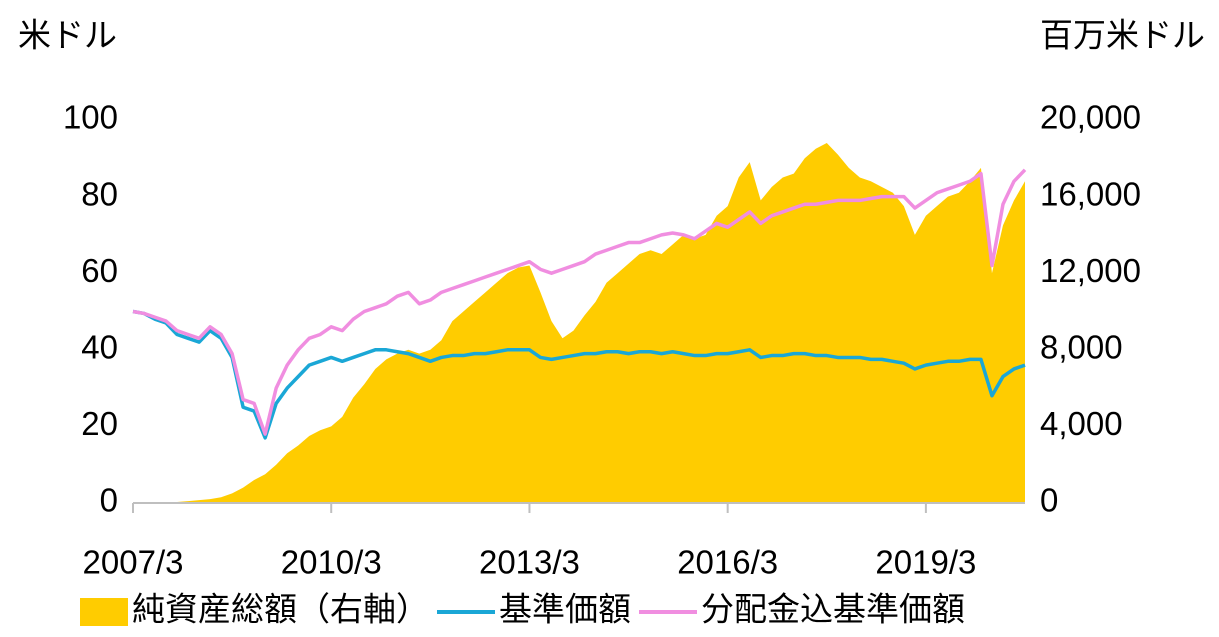 Image resolution: width=1219 pixels, height=637 pixels. Describe the element at coordinates (727, 562) in the screenshot. I see `x-tick-label: 2016/3` at that location.